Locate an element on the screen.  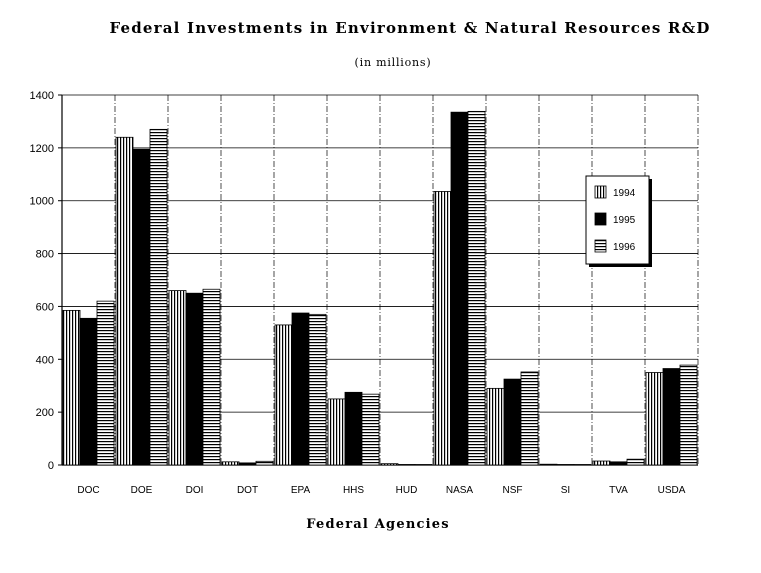
x-tick-label-dot: DOT is located at coordinates (247, 490).